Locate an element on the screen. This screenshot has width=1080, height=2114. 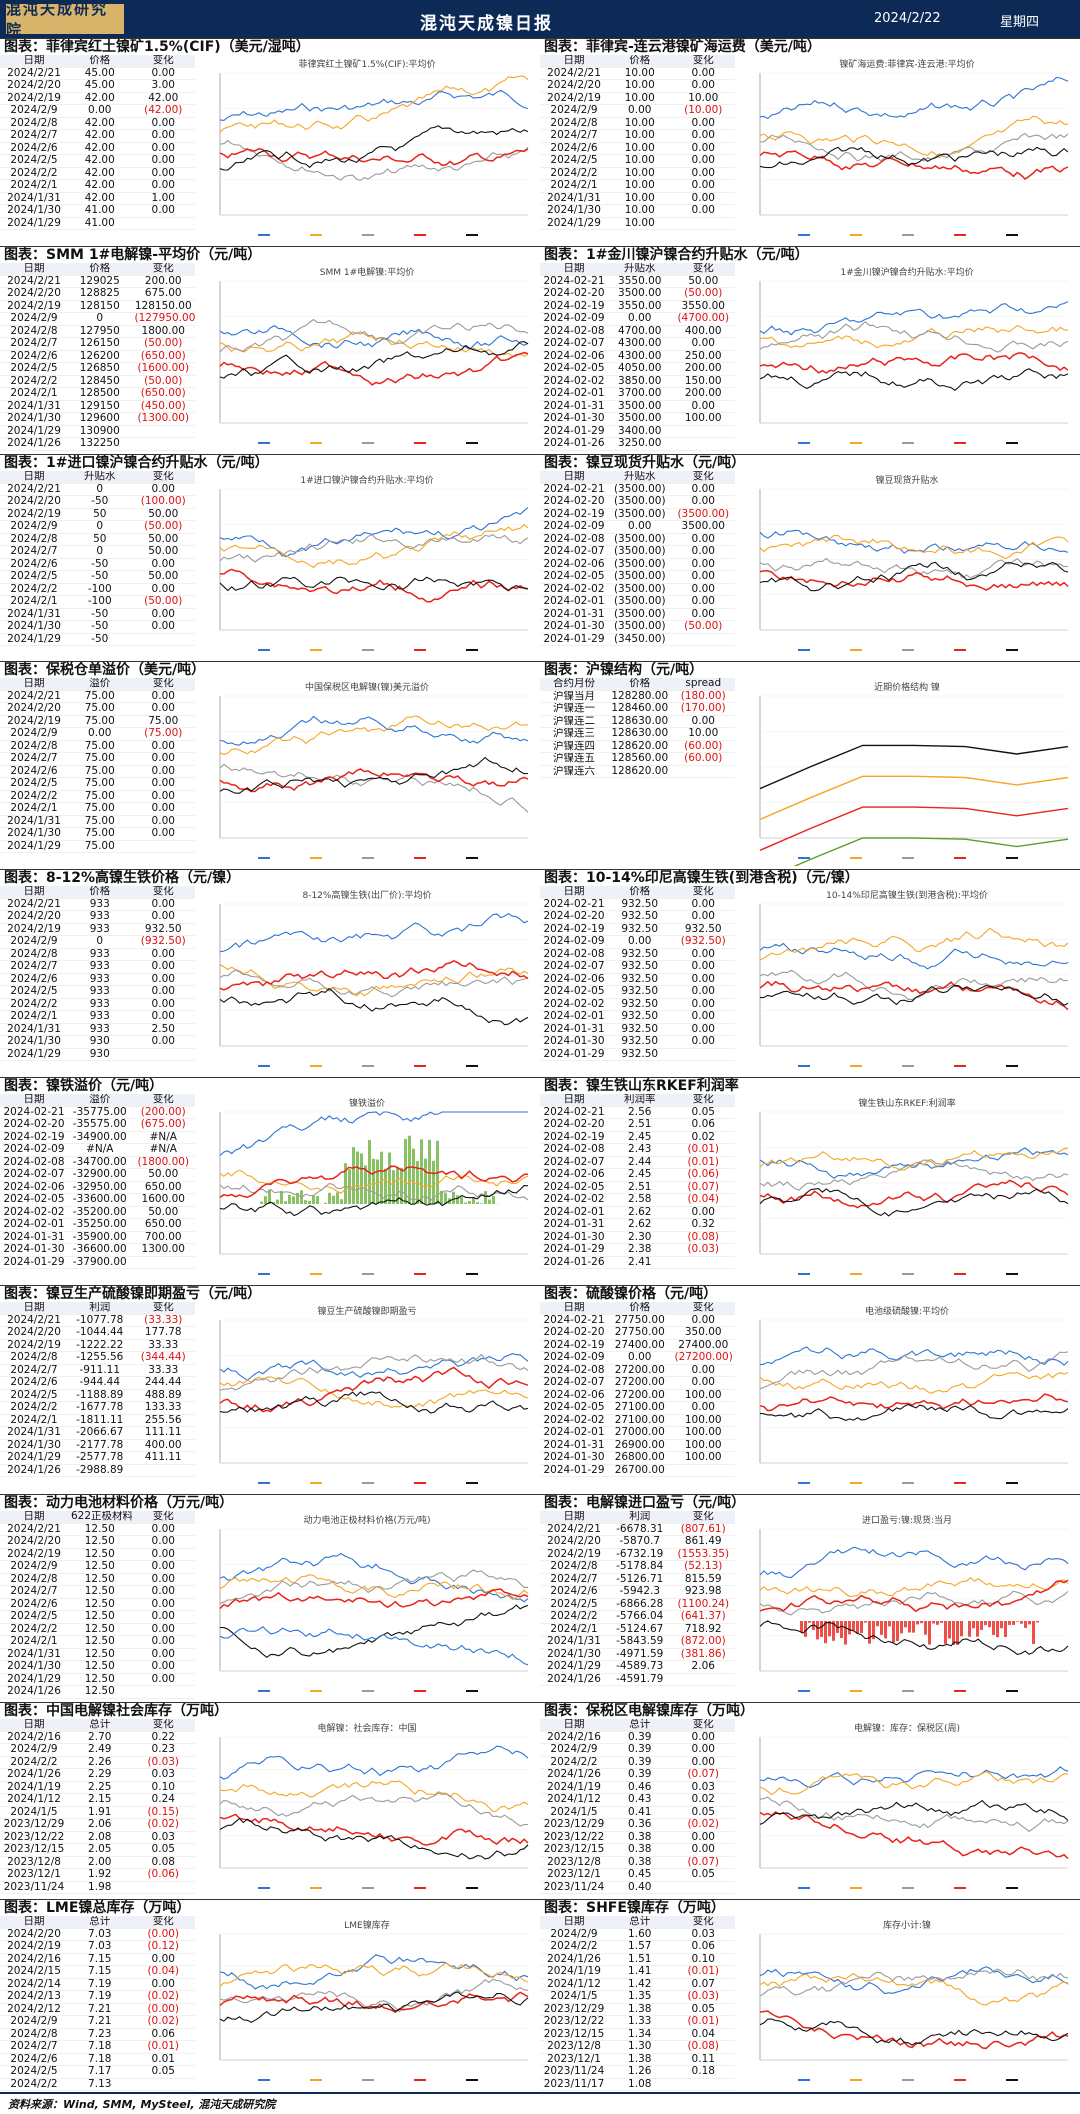
table-cell: 2024-01-31 is located at coordinates (574, 1445).